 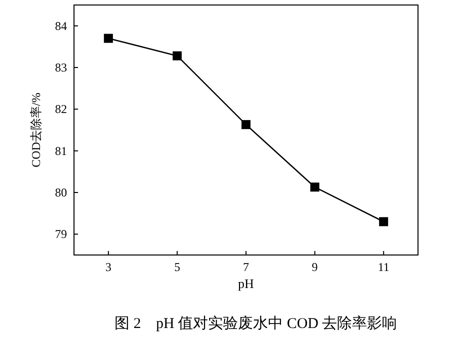 What do you see at coordinates (177, 267) in the screenshot?
I see `x-tick-label: 5` at bounding box center [177, 267].